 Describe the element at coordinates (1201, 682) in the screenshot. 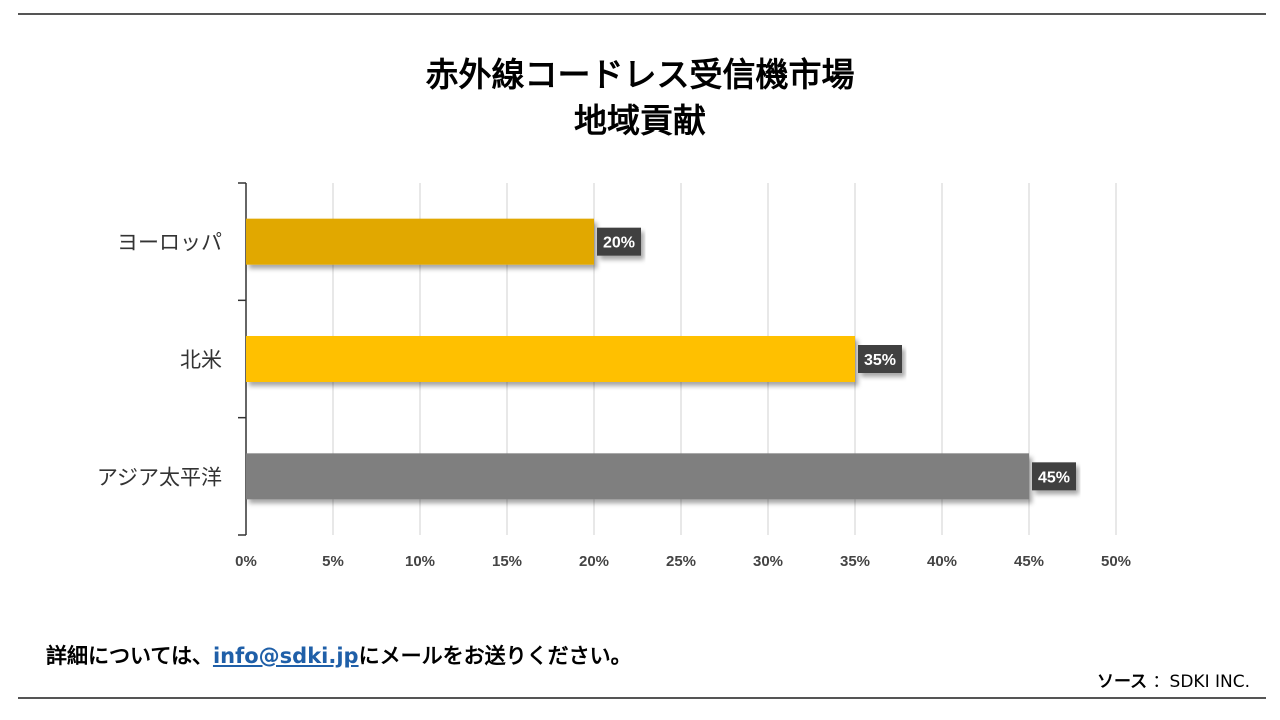

I see `source-value: ：SDKI INC.` at that location.